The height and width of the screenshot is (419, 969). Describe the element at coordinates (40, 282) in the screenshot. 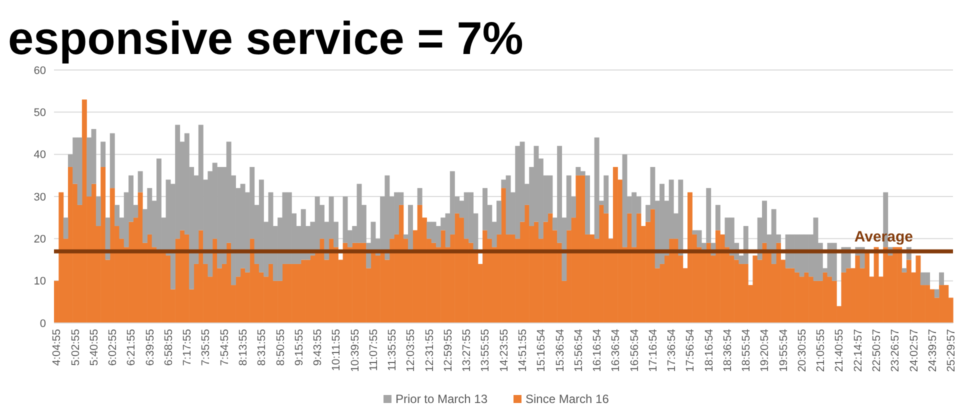

I see `y-tick-label: 10` at that location.